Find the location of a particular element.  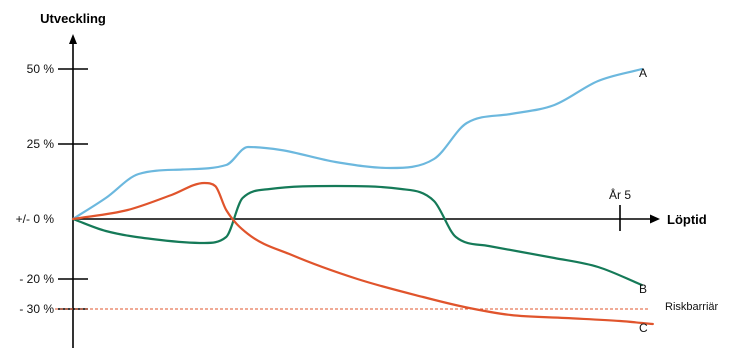

risk-barrier-label: Riskbarriär is located at coordinates (692, 307).